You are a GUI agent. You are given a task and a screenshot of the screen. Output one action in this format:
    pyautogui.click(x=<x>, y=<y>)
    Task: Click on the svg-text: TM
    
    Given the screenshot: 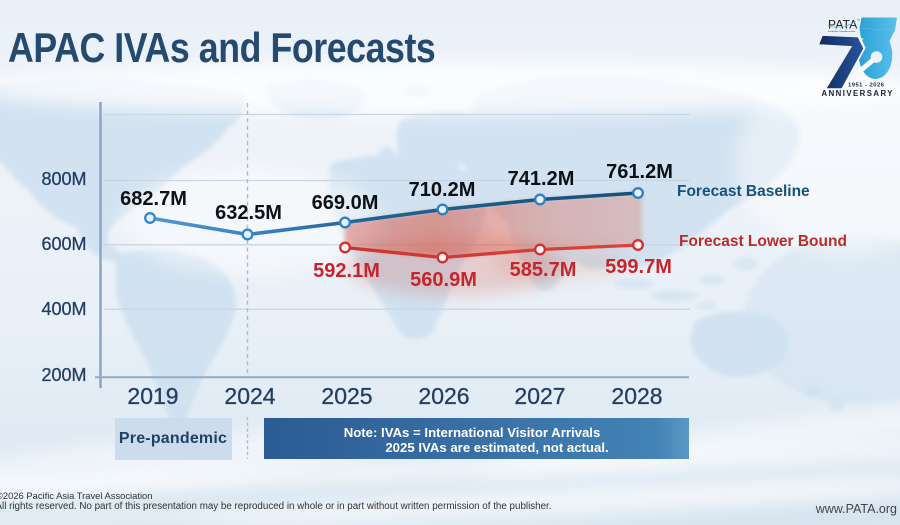 What is the action you would take?
    pyautogui.click(x=858, y=21)
    